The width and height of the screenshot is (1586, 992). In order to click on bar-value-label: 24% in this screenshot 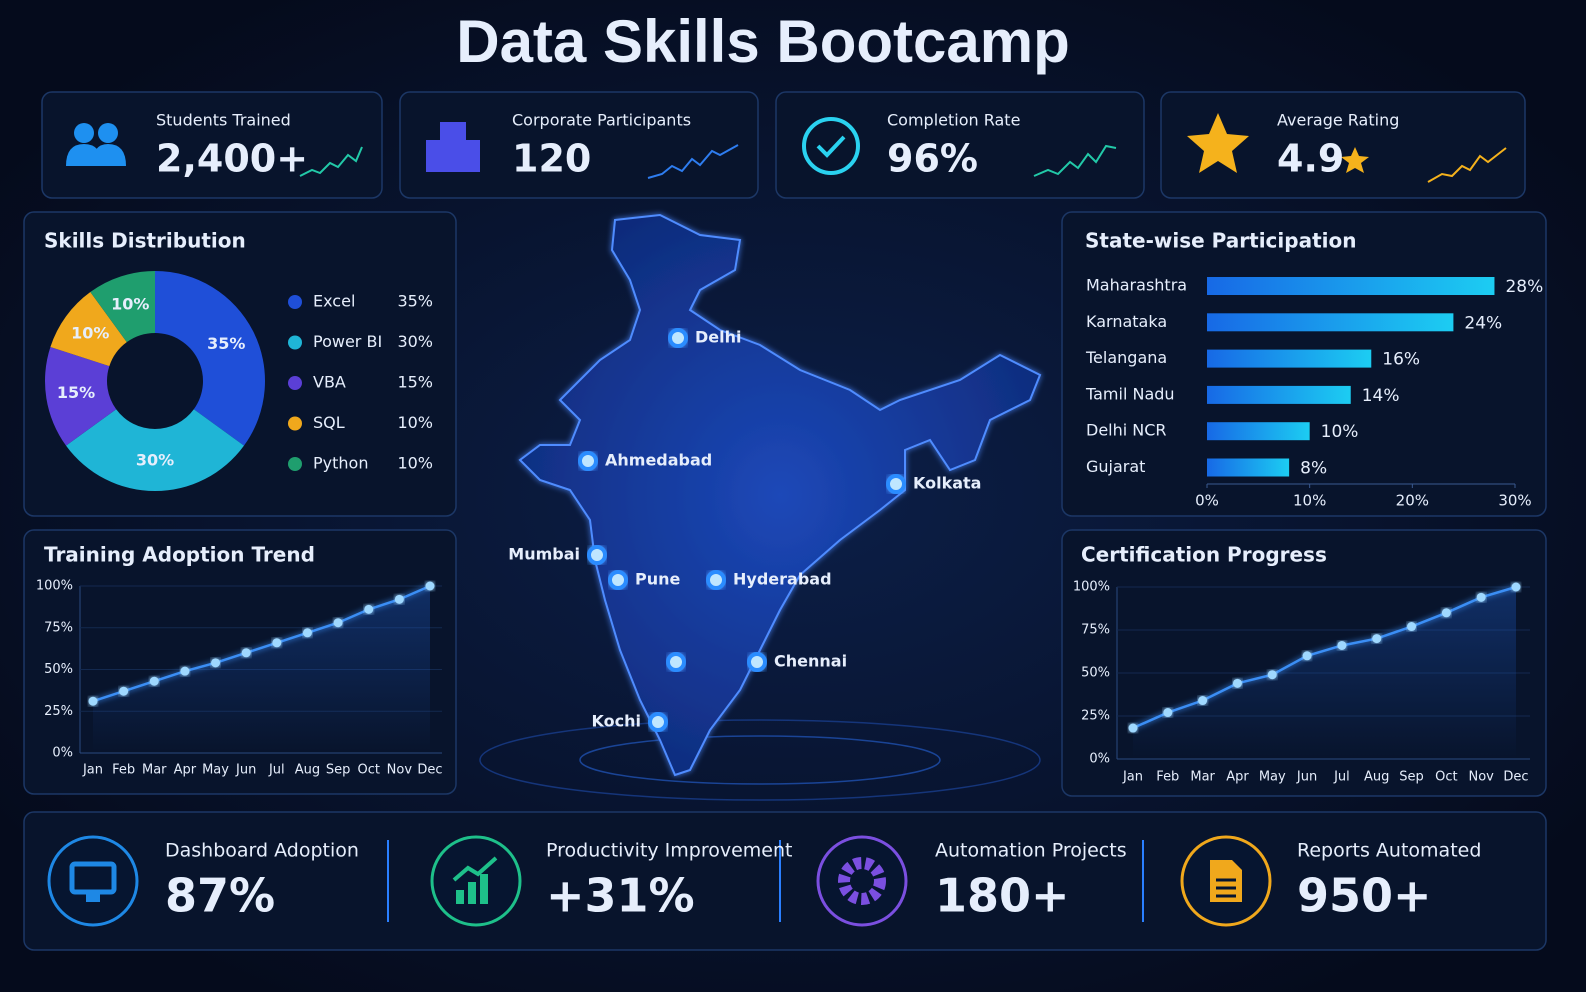, I will do `click(1483, 323)`.